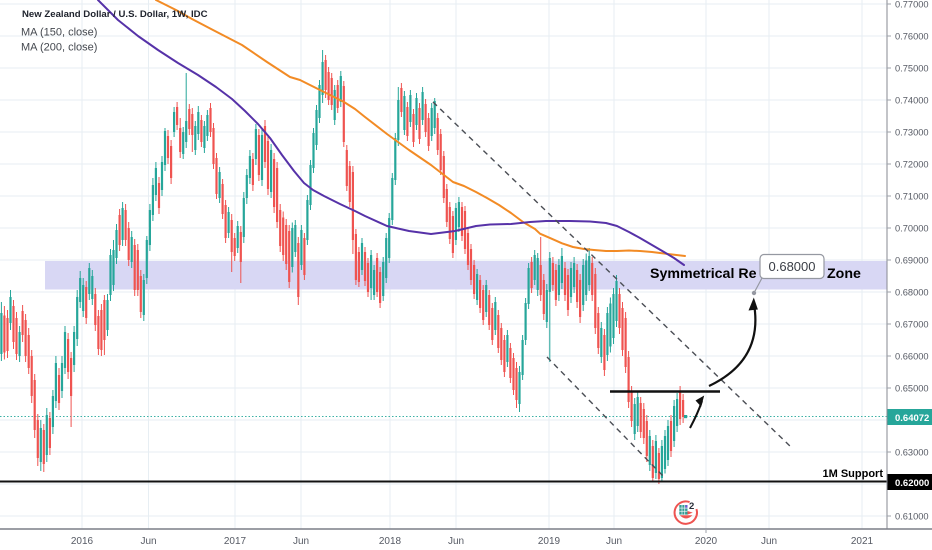 The width and height of the screenshot is (932, 550). I want to click on svg-text: 0.75000, so click(912, 69).